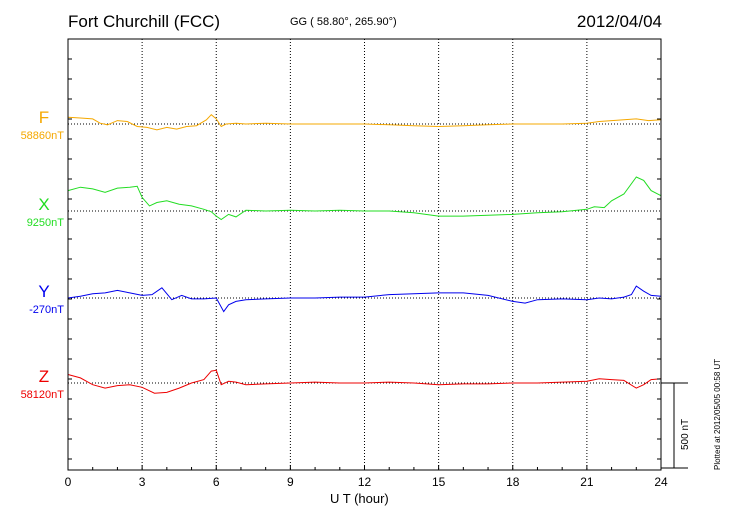 The width and height of the screenshot is (730, 520). What do you see at coordinates (717, 414) in the screenshot?
I see `plotted-timestamp: Plotted at 2012/05/05 00:58 UT` at bounding box center [717, 414].